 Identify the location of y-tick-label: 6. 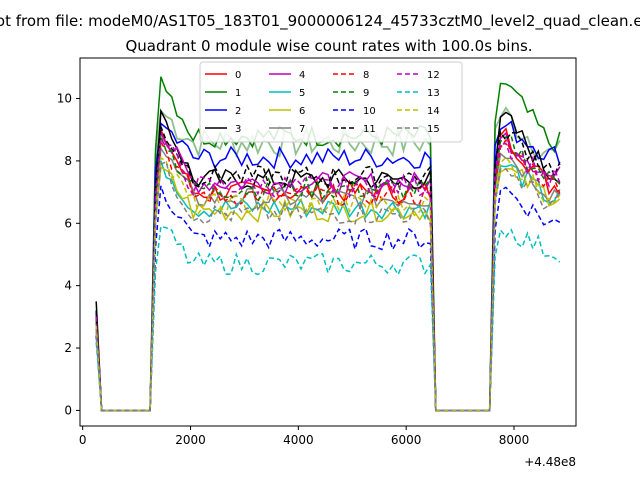
(68, 223).